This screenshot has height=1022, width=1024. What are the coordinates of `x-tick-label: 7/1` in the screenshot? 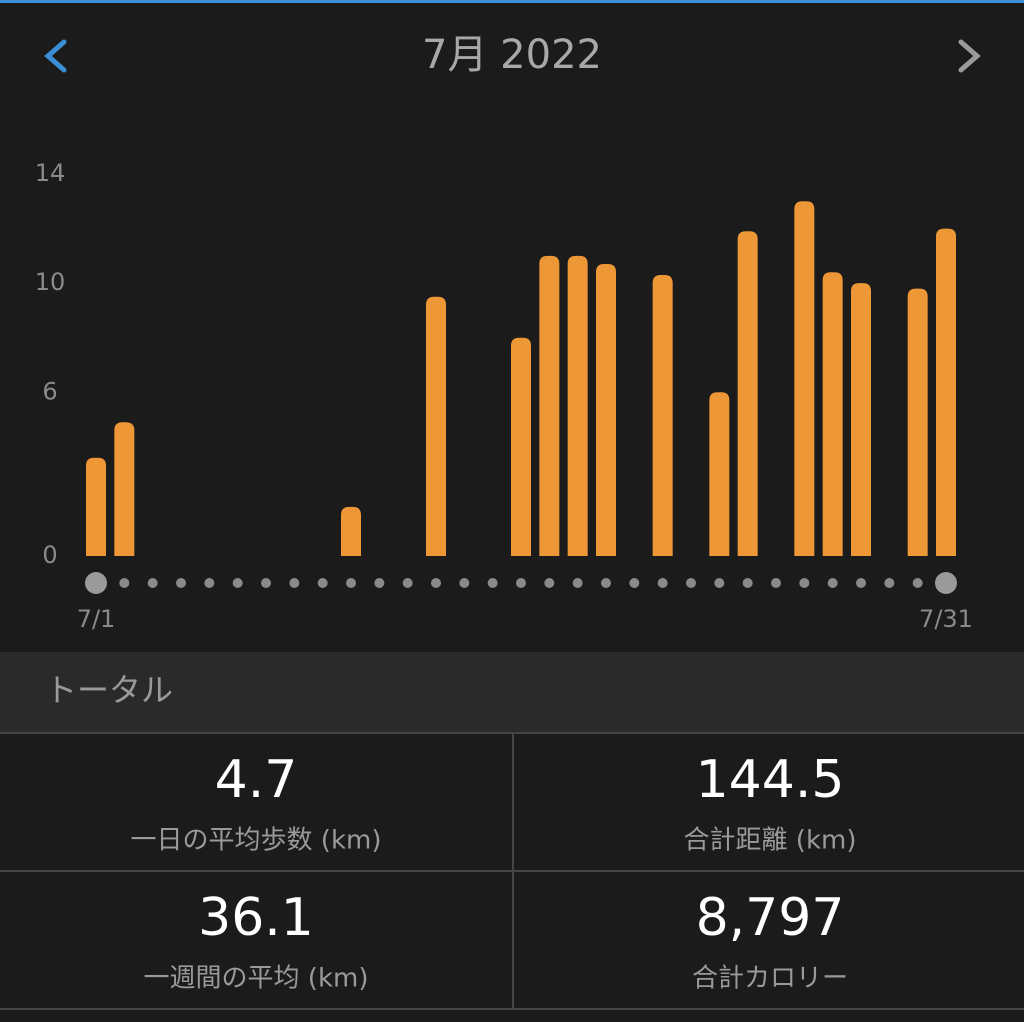 It's located at (96, 619).